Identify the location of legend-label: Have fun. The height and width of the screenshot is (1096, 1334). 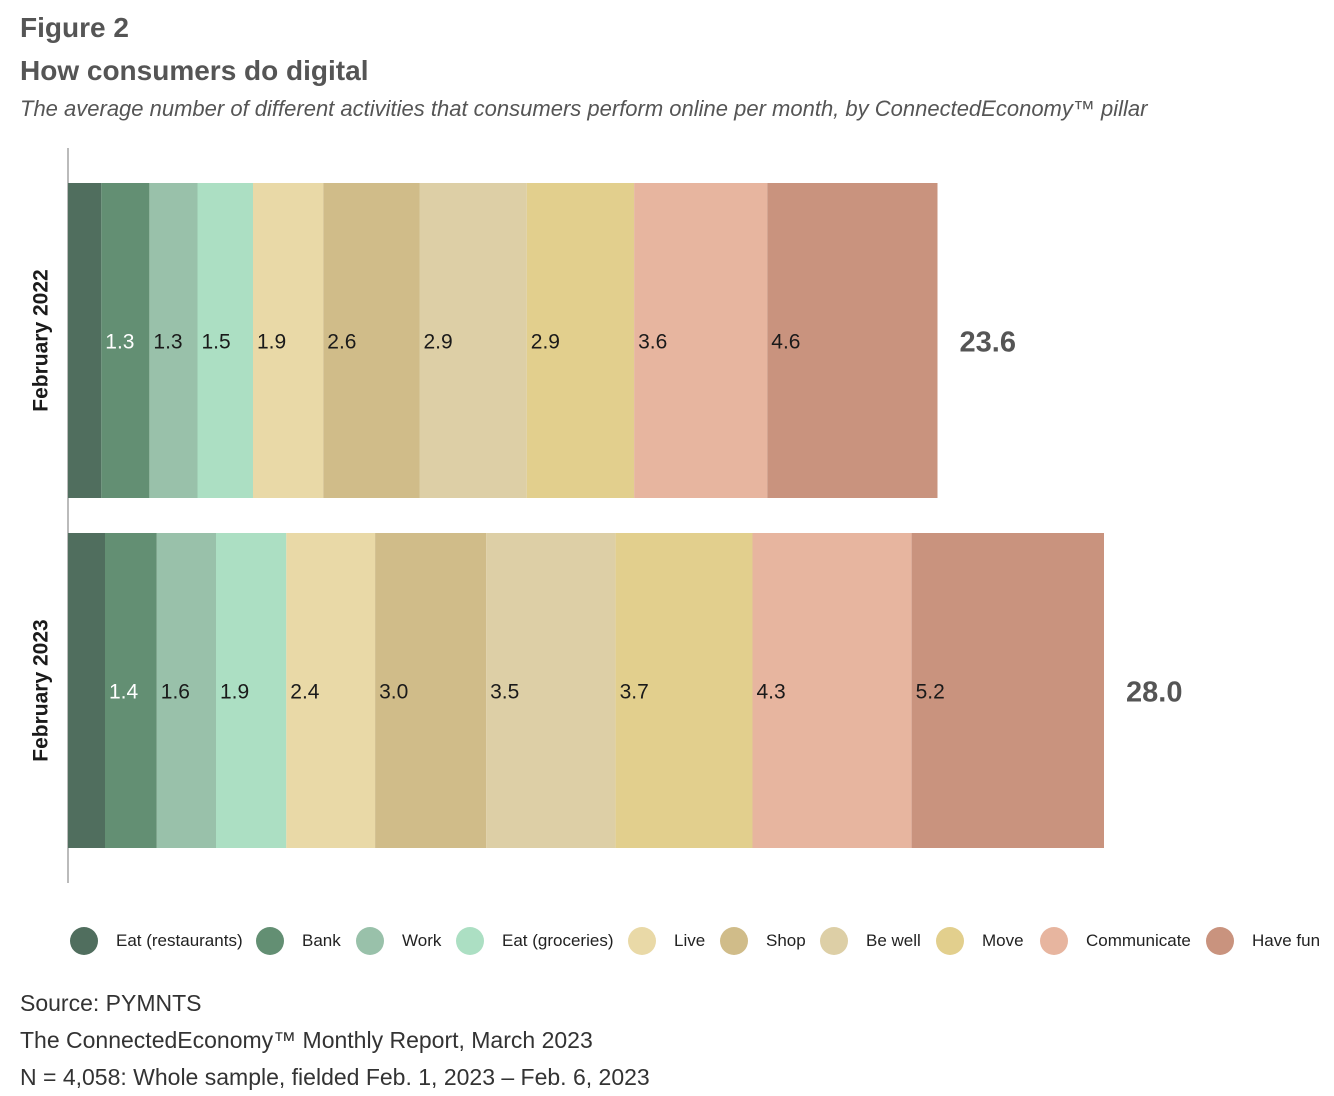
(1286, 940).